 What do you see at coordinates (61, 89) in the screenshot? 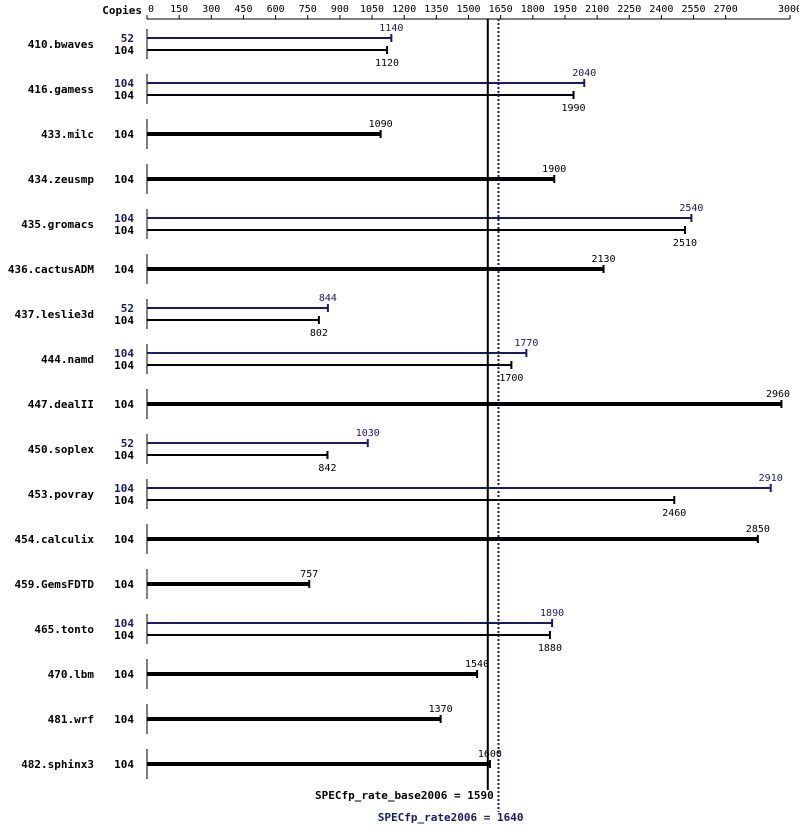
I see `benchmark-name: 416.gamess` at bounding box center [61, 89].